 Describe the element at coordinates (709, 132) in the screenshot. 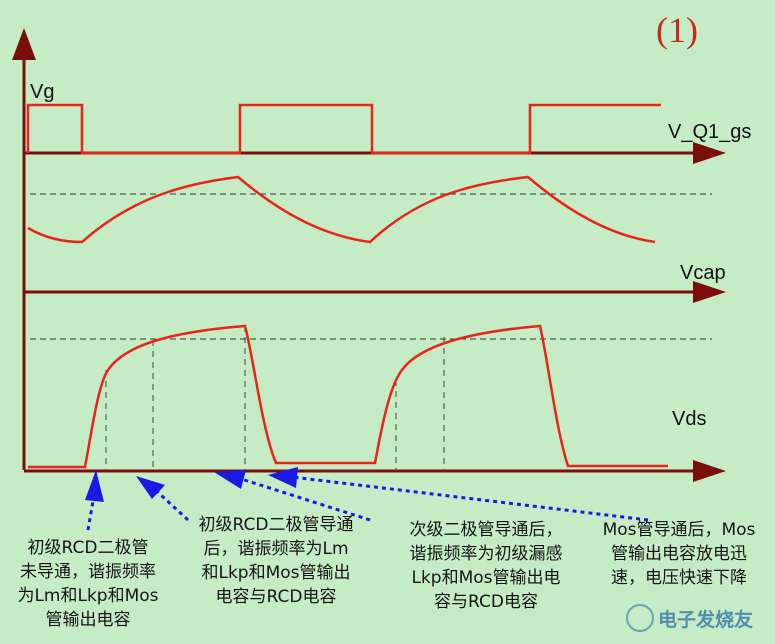

I see `vq1gs-label: V_Q1_gs` at that location.